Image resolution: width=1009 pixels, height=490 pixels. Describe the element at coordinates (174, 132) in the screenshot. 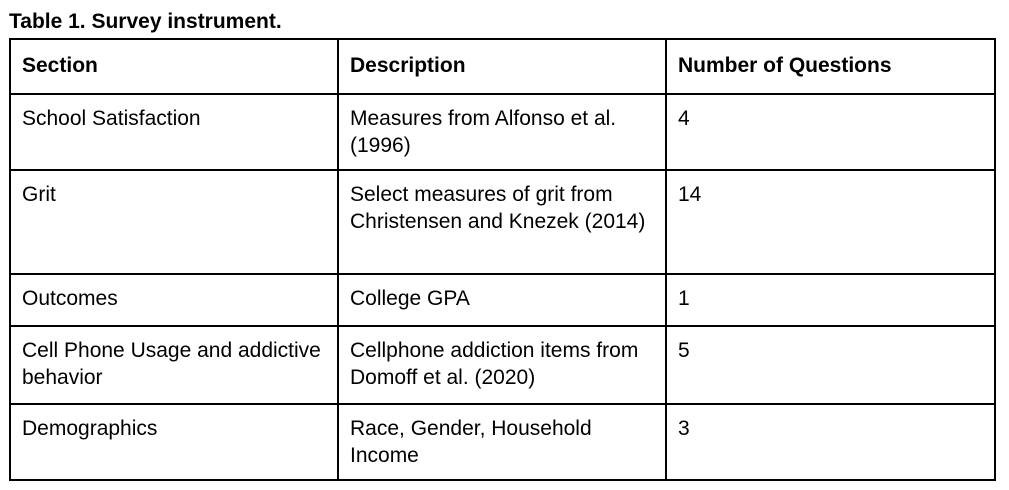

I see `cell-section: School Satisfaction` at that location.